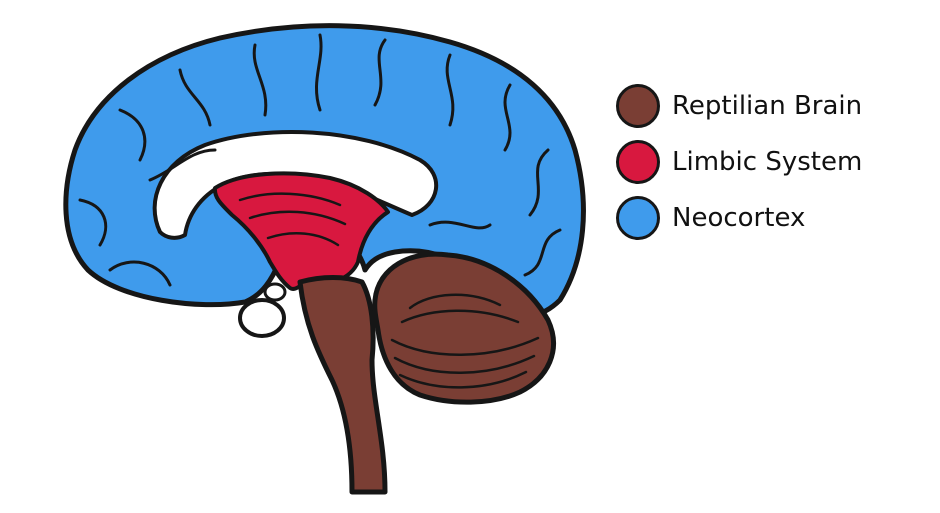 The image size is (940, 513). Describe the element at coordinates (295, 185) in the screenshot. I see `corpus-callosum` at that location.